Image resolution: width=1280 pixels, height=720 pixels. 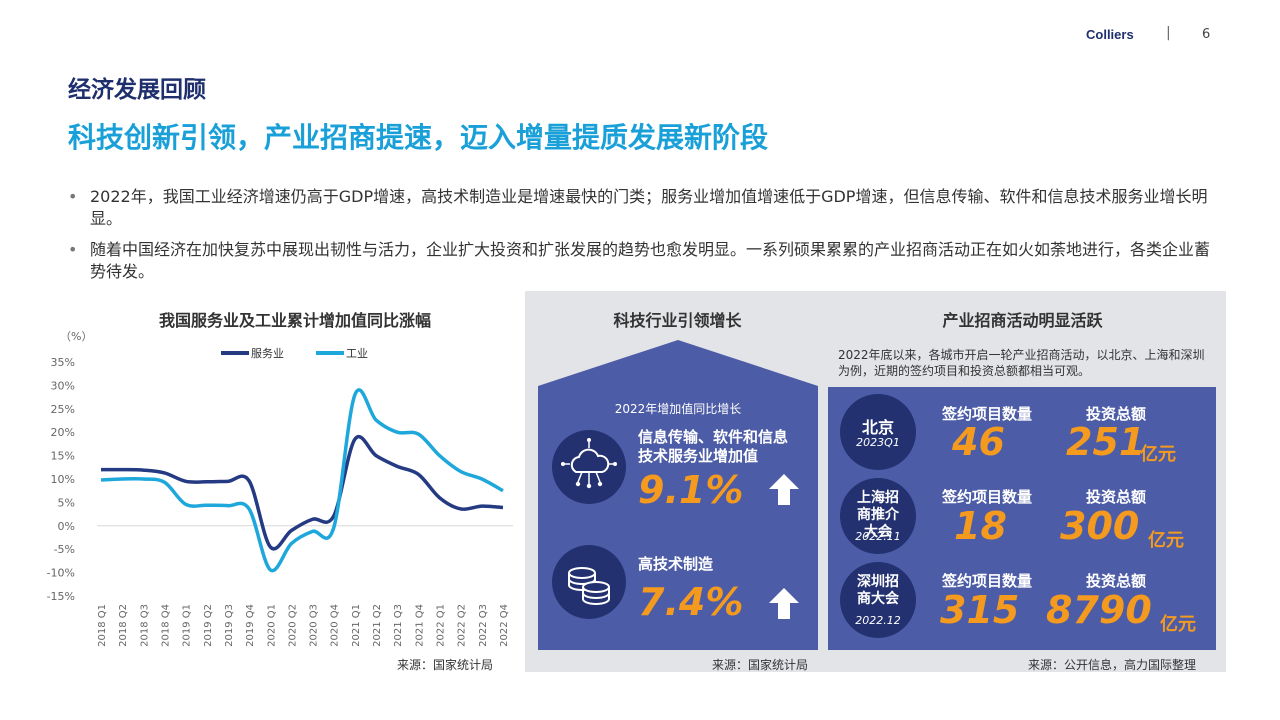 I want to click on invest-source: 来源：公开信息，高力国际整理, so click(x=1112, y=665).